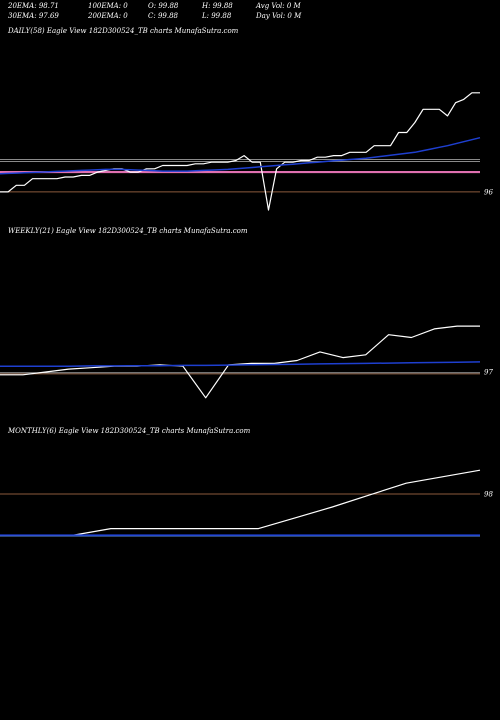 This screenshot has width=500, height=720. I want to click on daily-y-tick-label-0: 96, so click(488, 192).